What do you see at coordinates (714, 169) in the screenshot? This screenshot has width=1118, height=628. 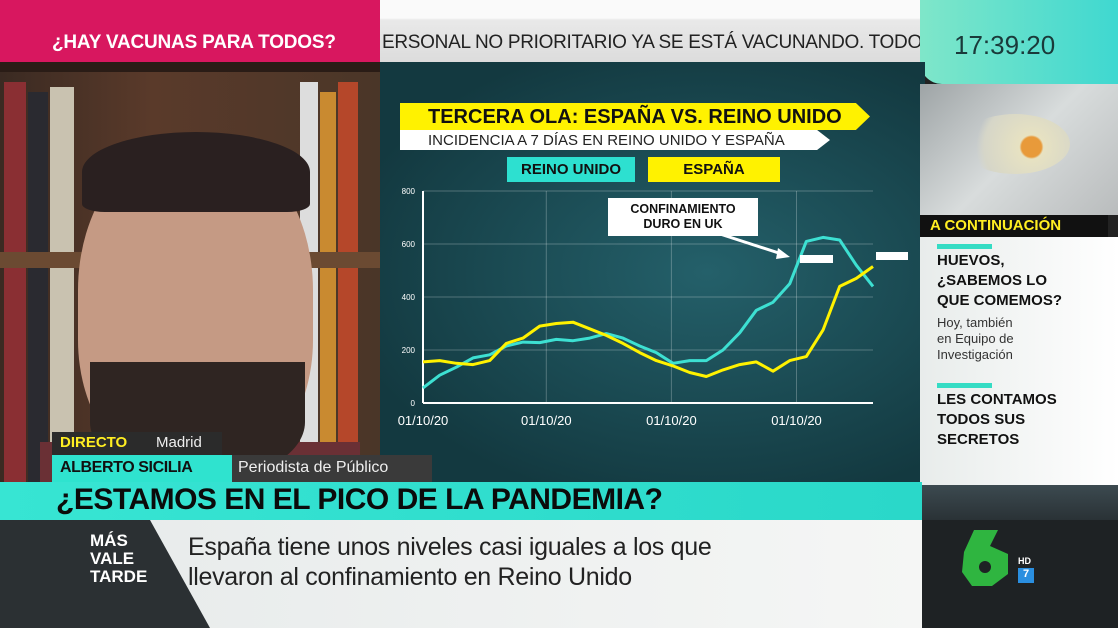 I see `legend-spain: ESPAÑA` at bounding box center [714, 169].